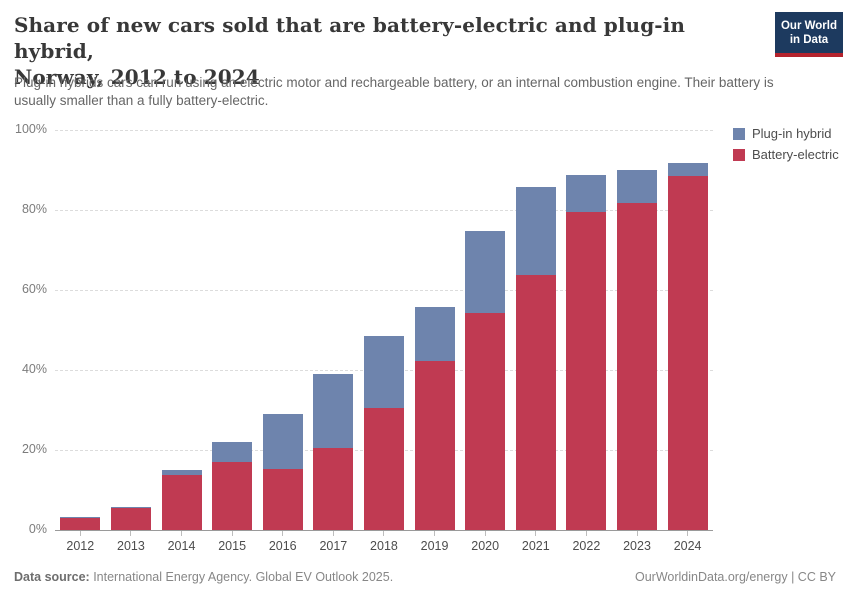 This screenshot has height=600, width=850. Describe the element at coordinates (232, 546) in the screenshot. I see `x-tick-label-2015: 2015` at that location.